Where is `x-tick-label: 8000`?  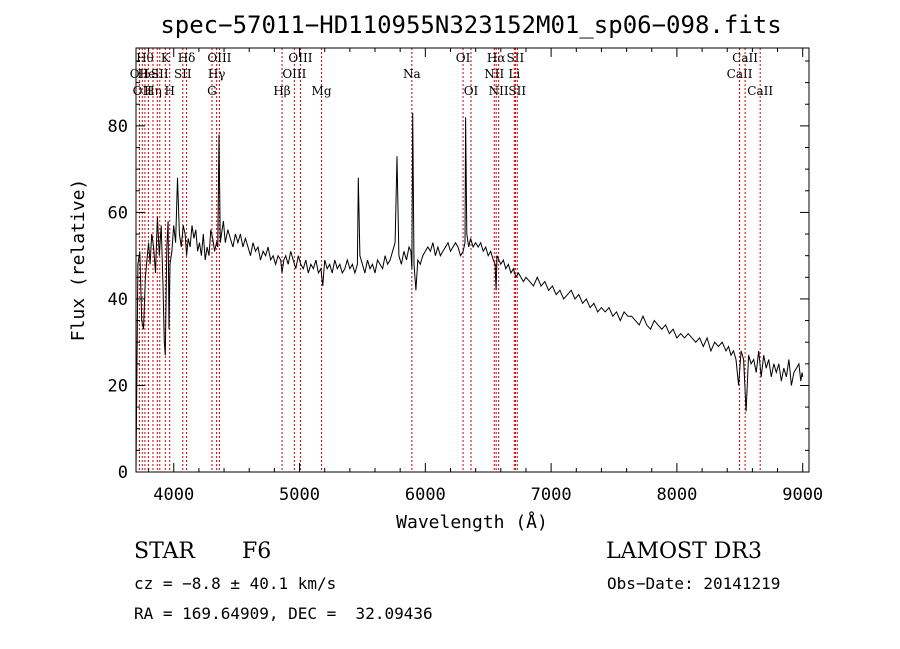 x-tick-label: 8000 is located at coordinates (676, 495).